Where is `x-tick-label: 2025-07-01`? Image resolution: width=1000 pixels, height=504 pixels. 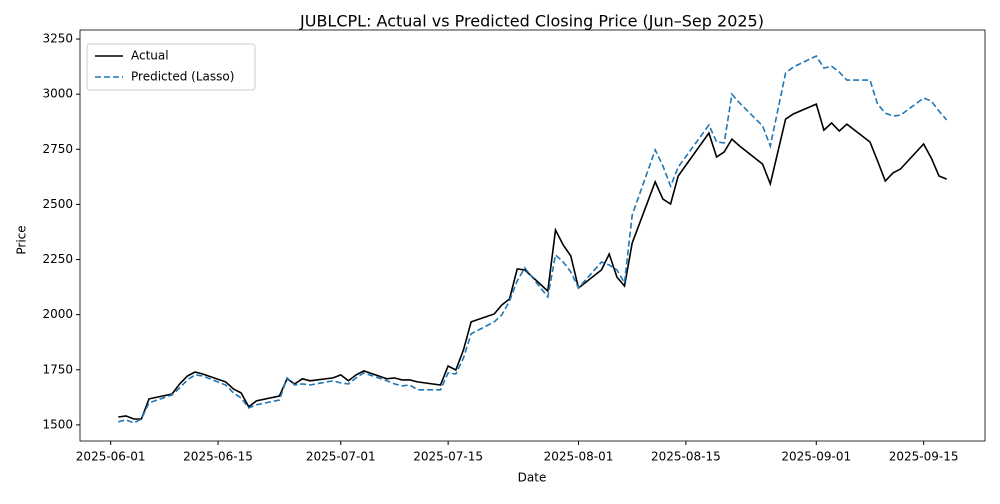
x-tick-label: 2025-07-01 is located at coordinates (341, 457).